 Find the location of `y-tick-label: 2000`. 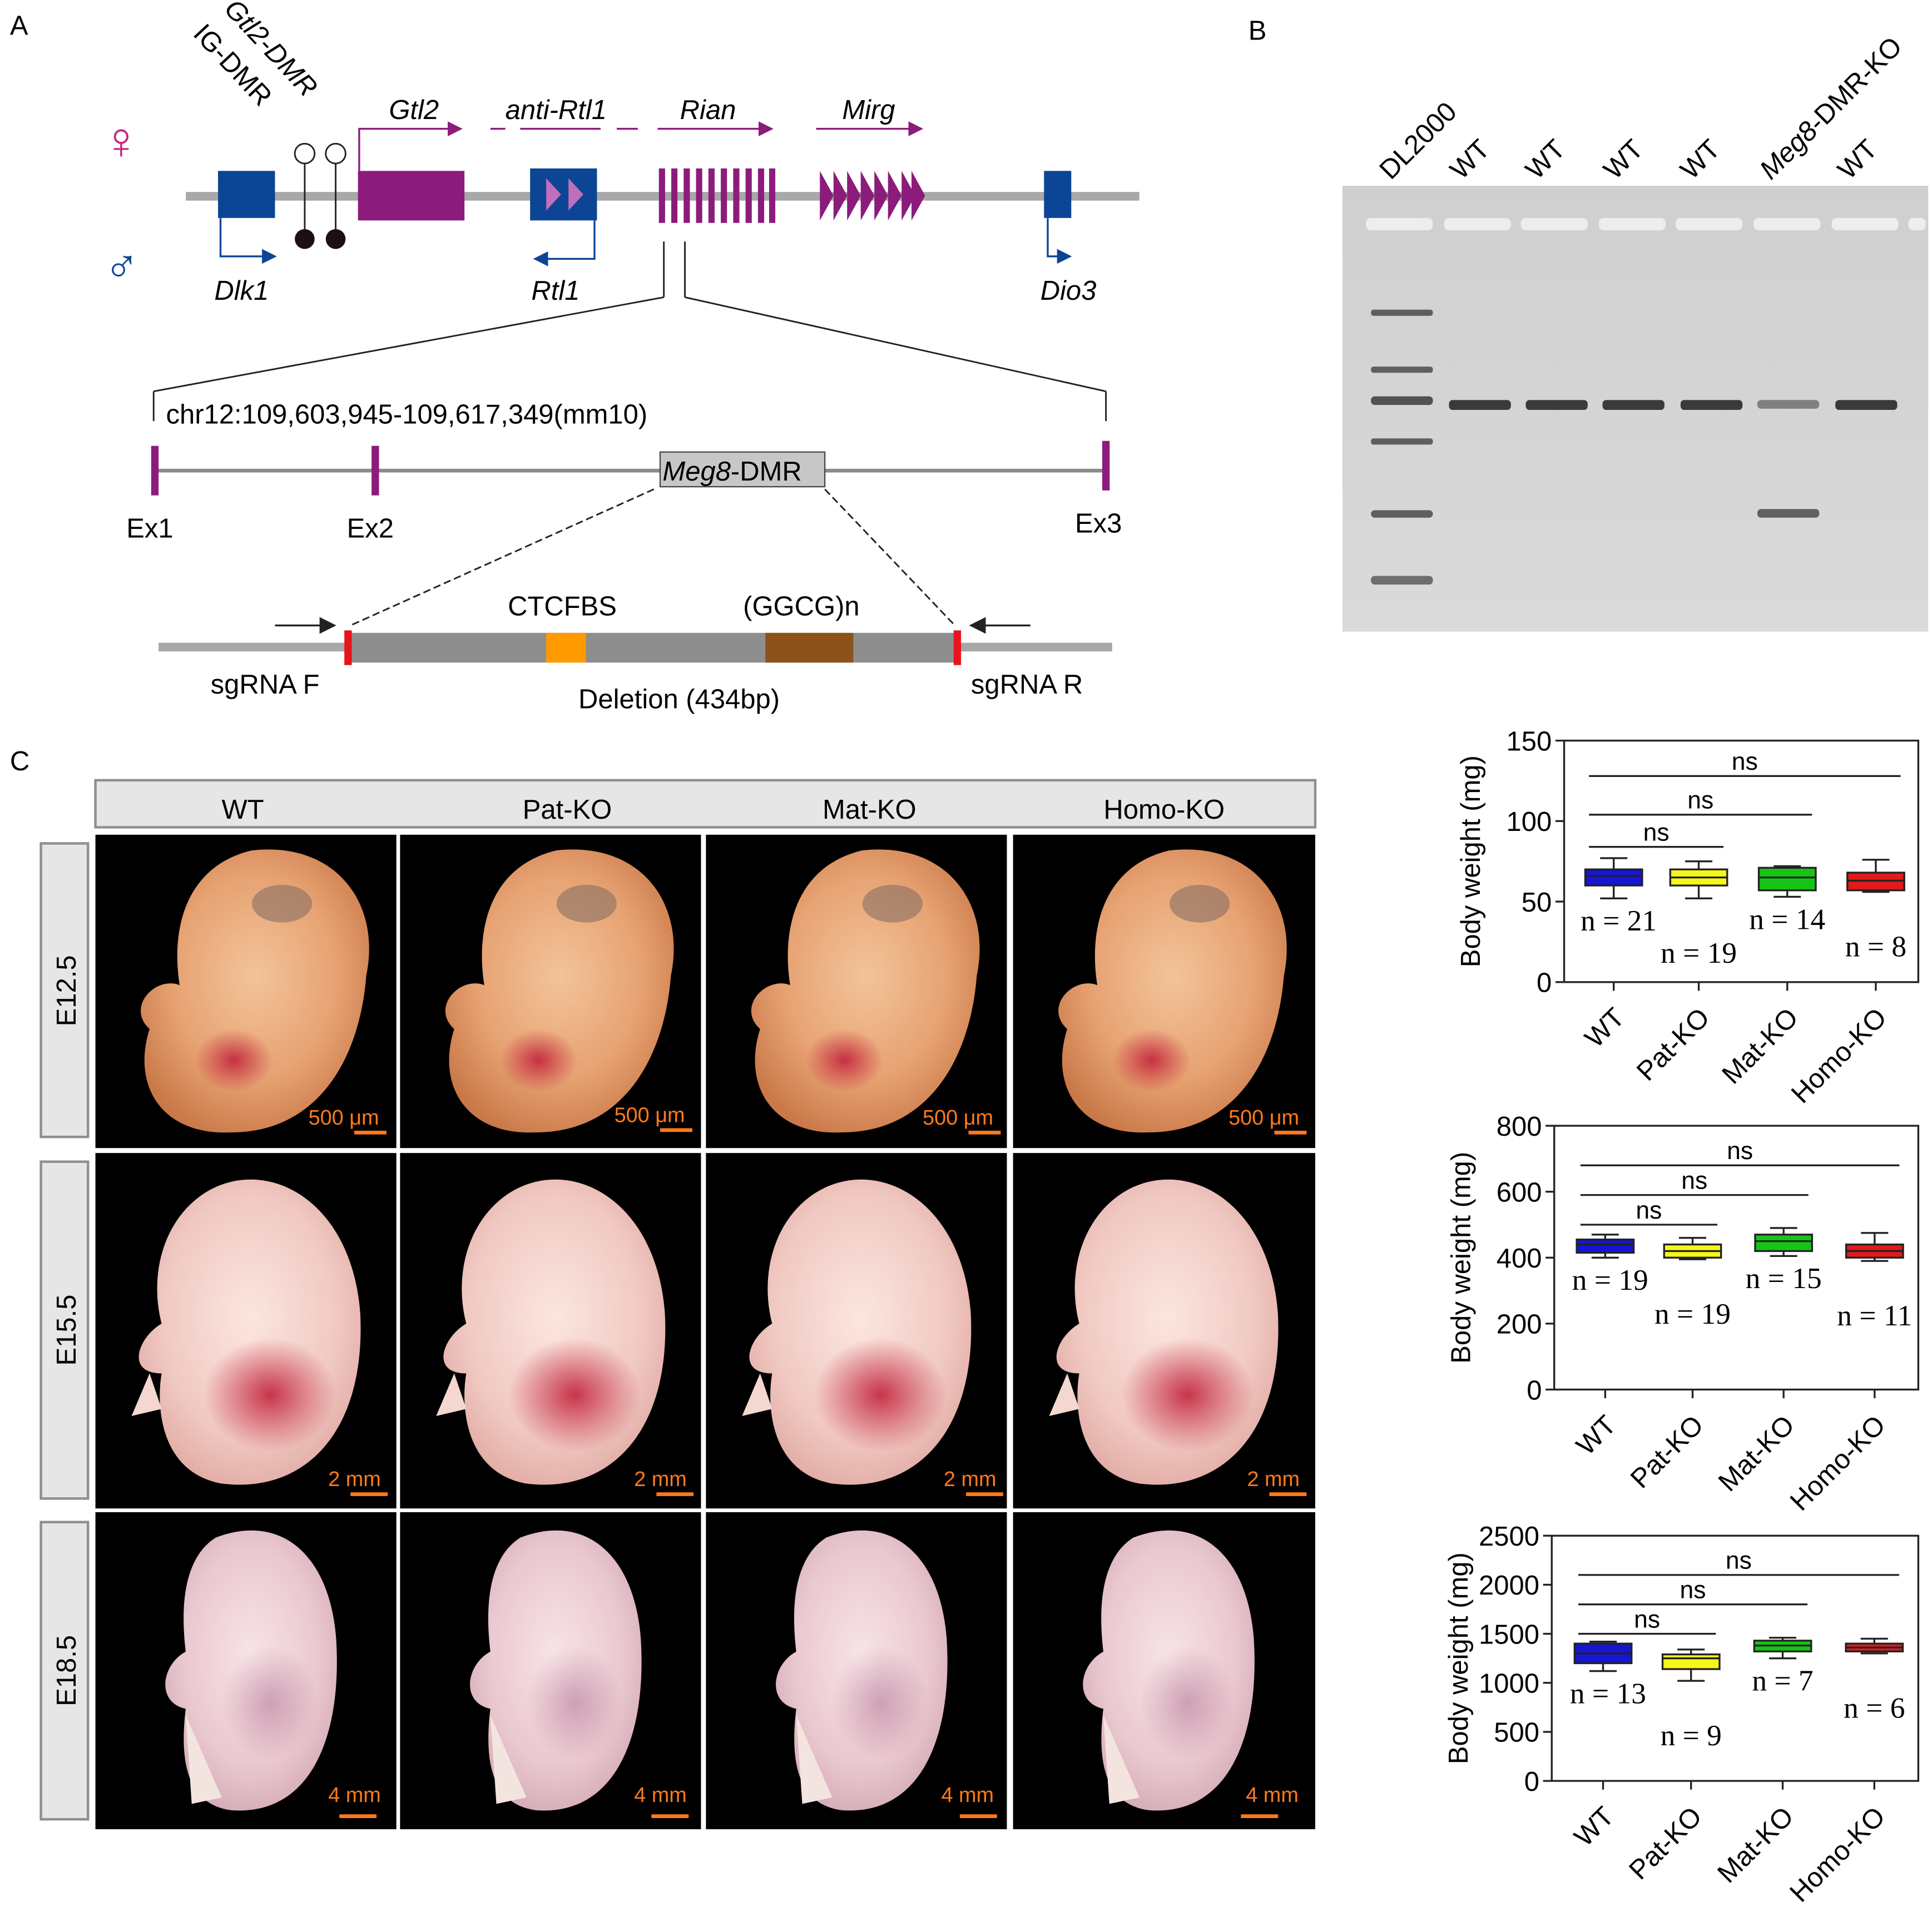

y-tick-label: 2000 is located at coordinates (1509, 1586).